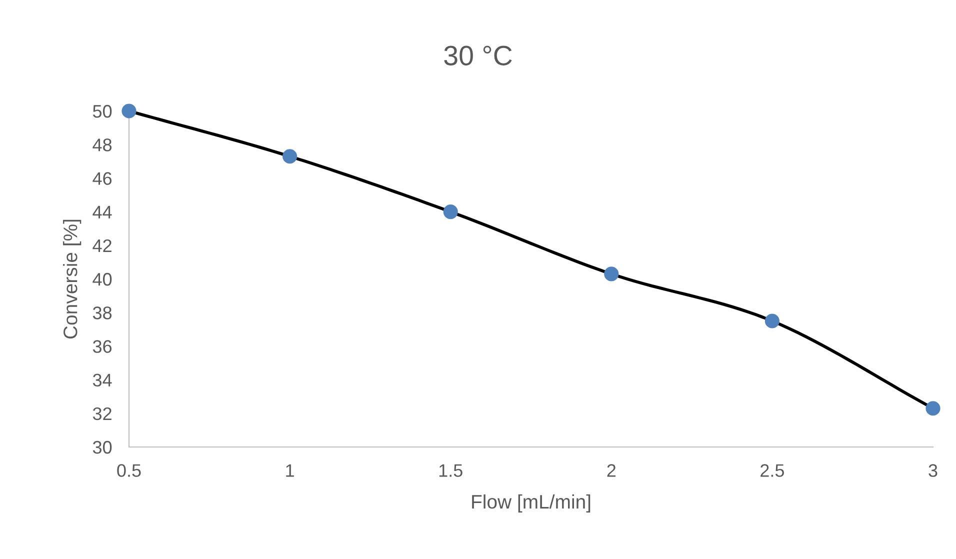 The height and width of the screenshot is (559, 956). What do you see at coordinates (478, 56) in the screenshot?
I see `chart-title: 30 °C` at bounding box center [478, 56].